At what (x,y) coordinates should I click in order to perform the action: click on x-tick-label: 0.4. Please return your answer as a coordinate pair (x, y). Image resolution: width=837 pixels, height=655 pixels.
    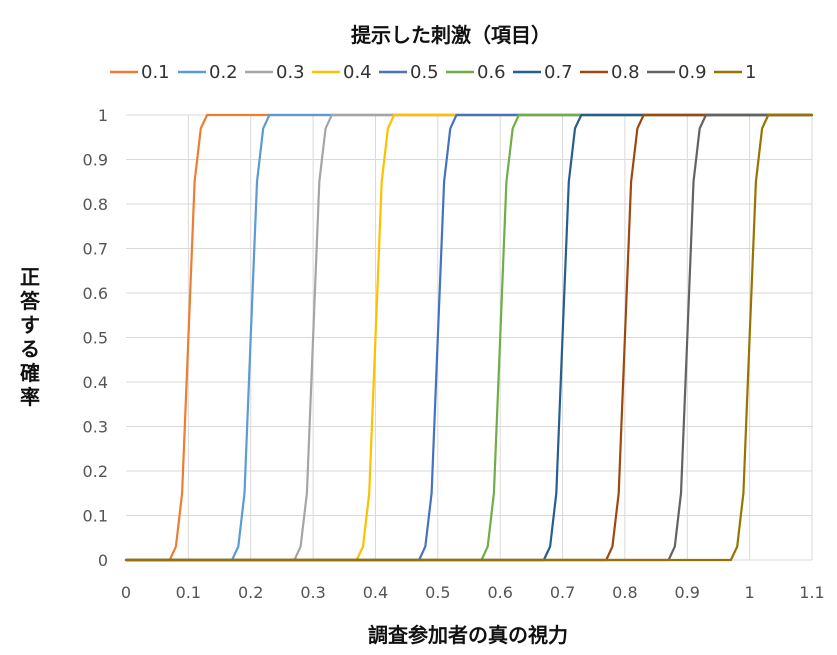
    Looking at the image, I should click on (375, 592).